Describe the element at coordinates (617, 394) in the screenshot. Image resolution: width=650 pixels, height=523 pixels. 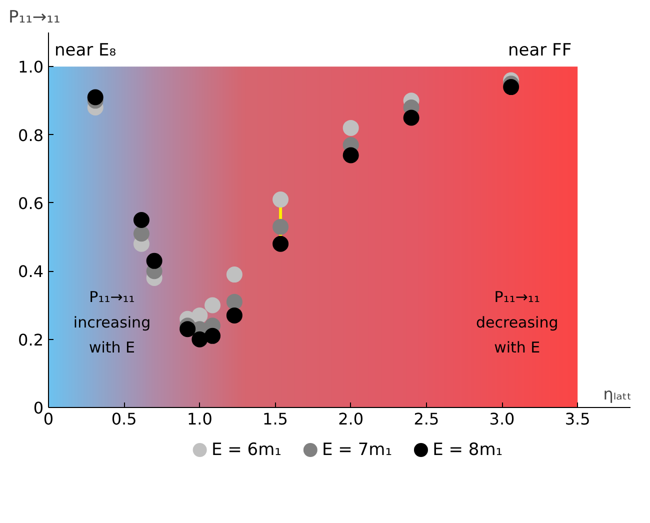
I see `x-axis-title: ηₗₐₜₜ` at that location.